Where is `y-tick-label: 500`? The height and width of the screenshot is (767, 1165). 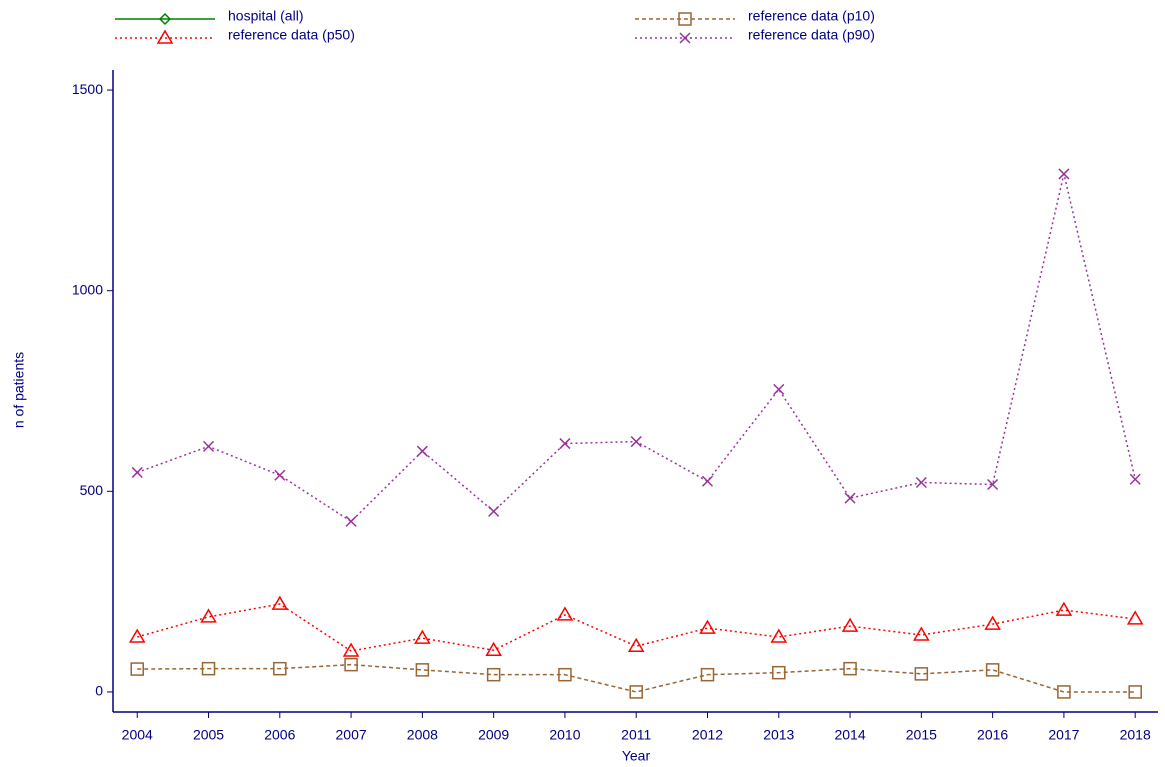 y-tick-label: 500 is located at coordinates (92, 490).